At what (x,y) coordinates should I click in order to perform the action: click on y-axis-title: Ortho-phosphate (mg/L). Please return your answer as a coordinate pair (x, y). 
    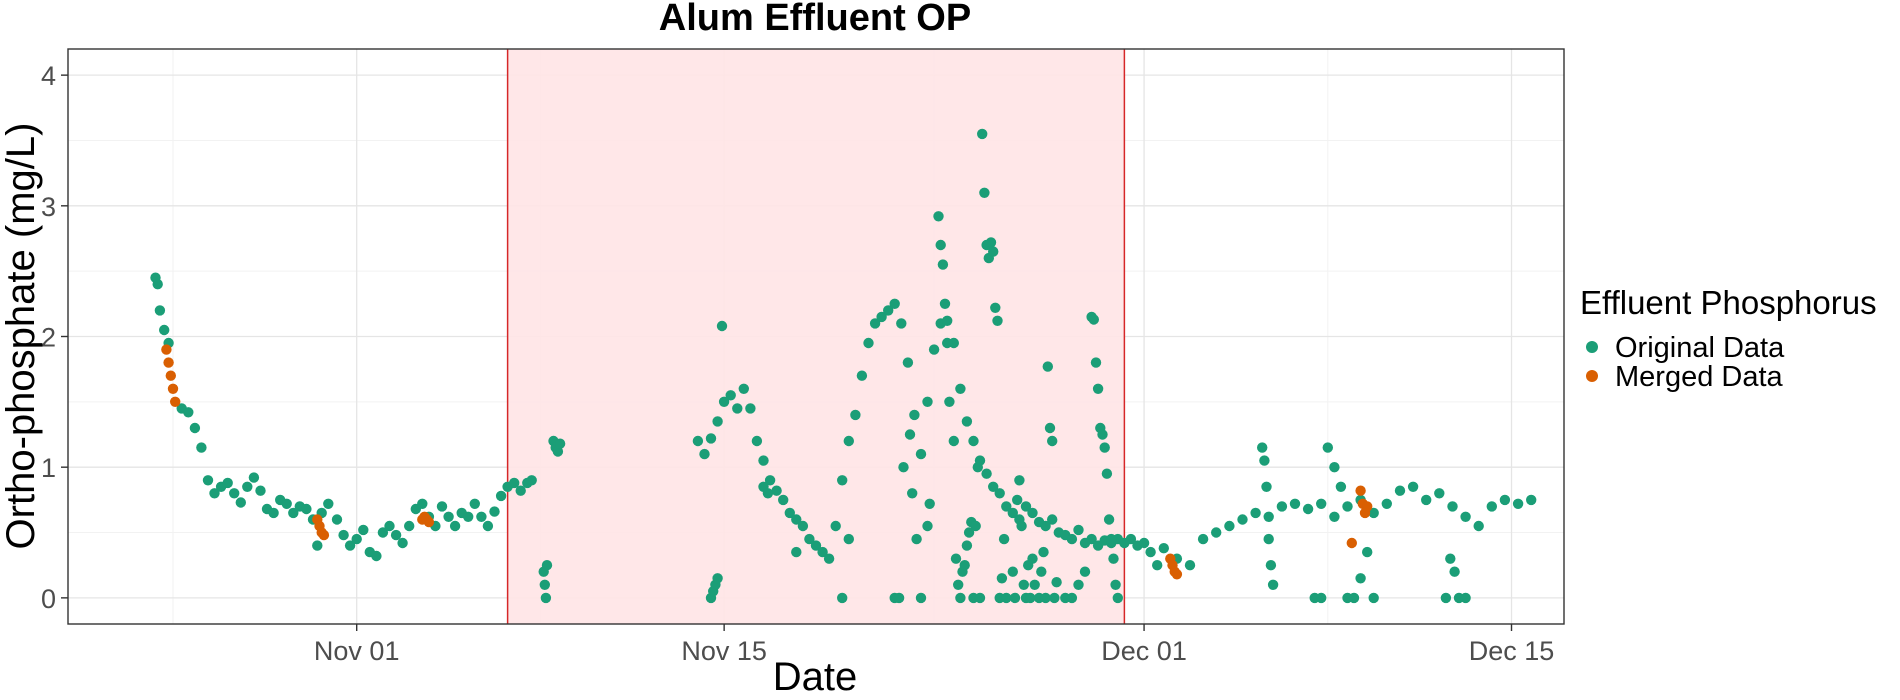
    Looking at the image, I should click on (21, 336).